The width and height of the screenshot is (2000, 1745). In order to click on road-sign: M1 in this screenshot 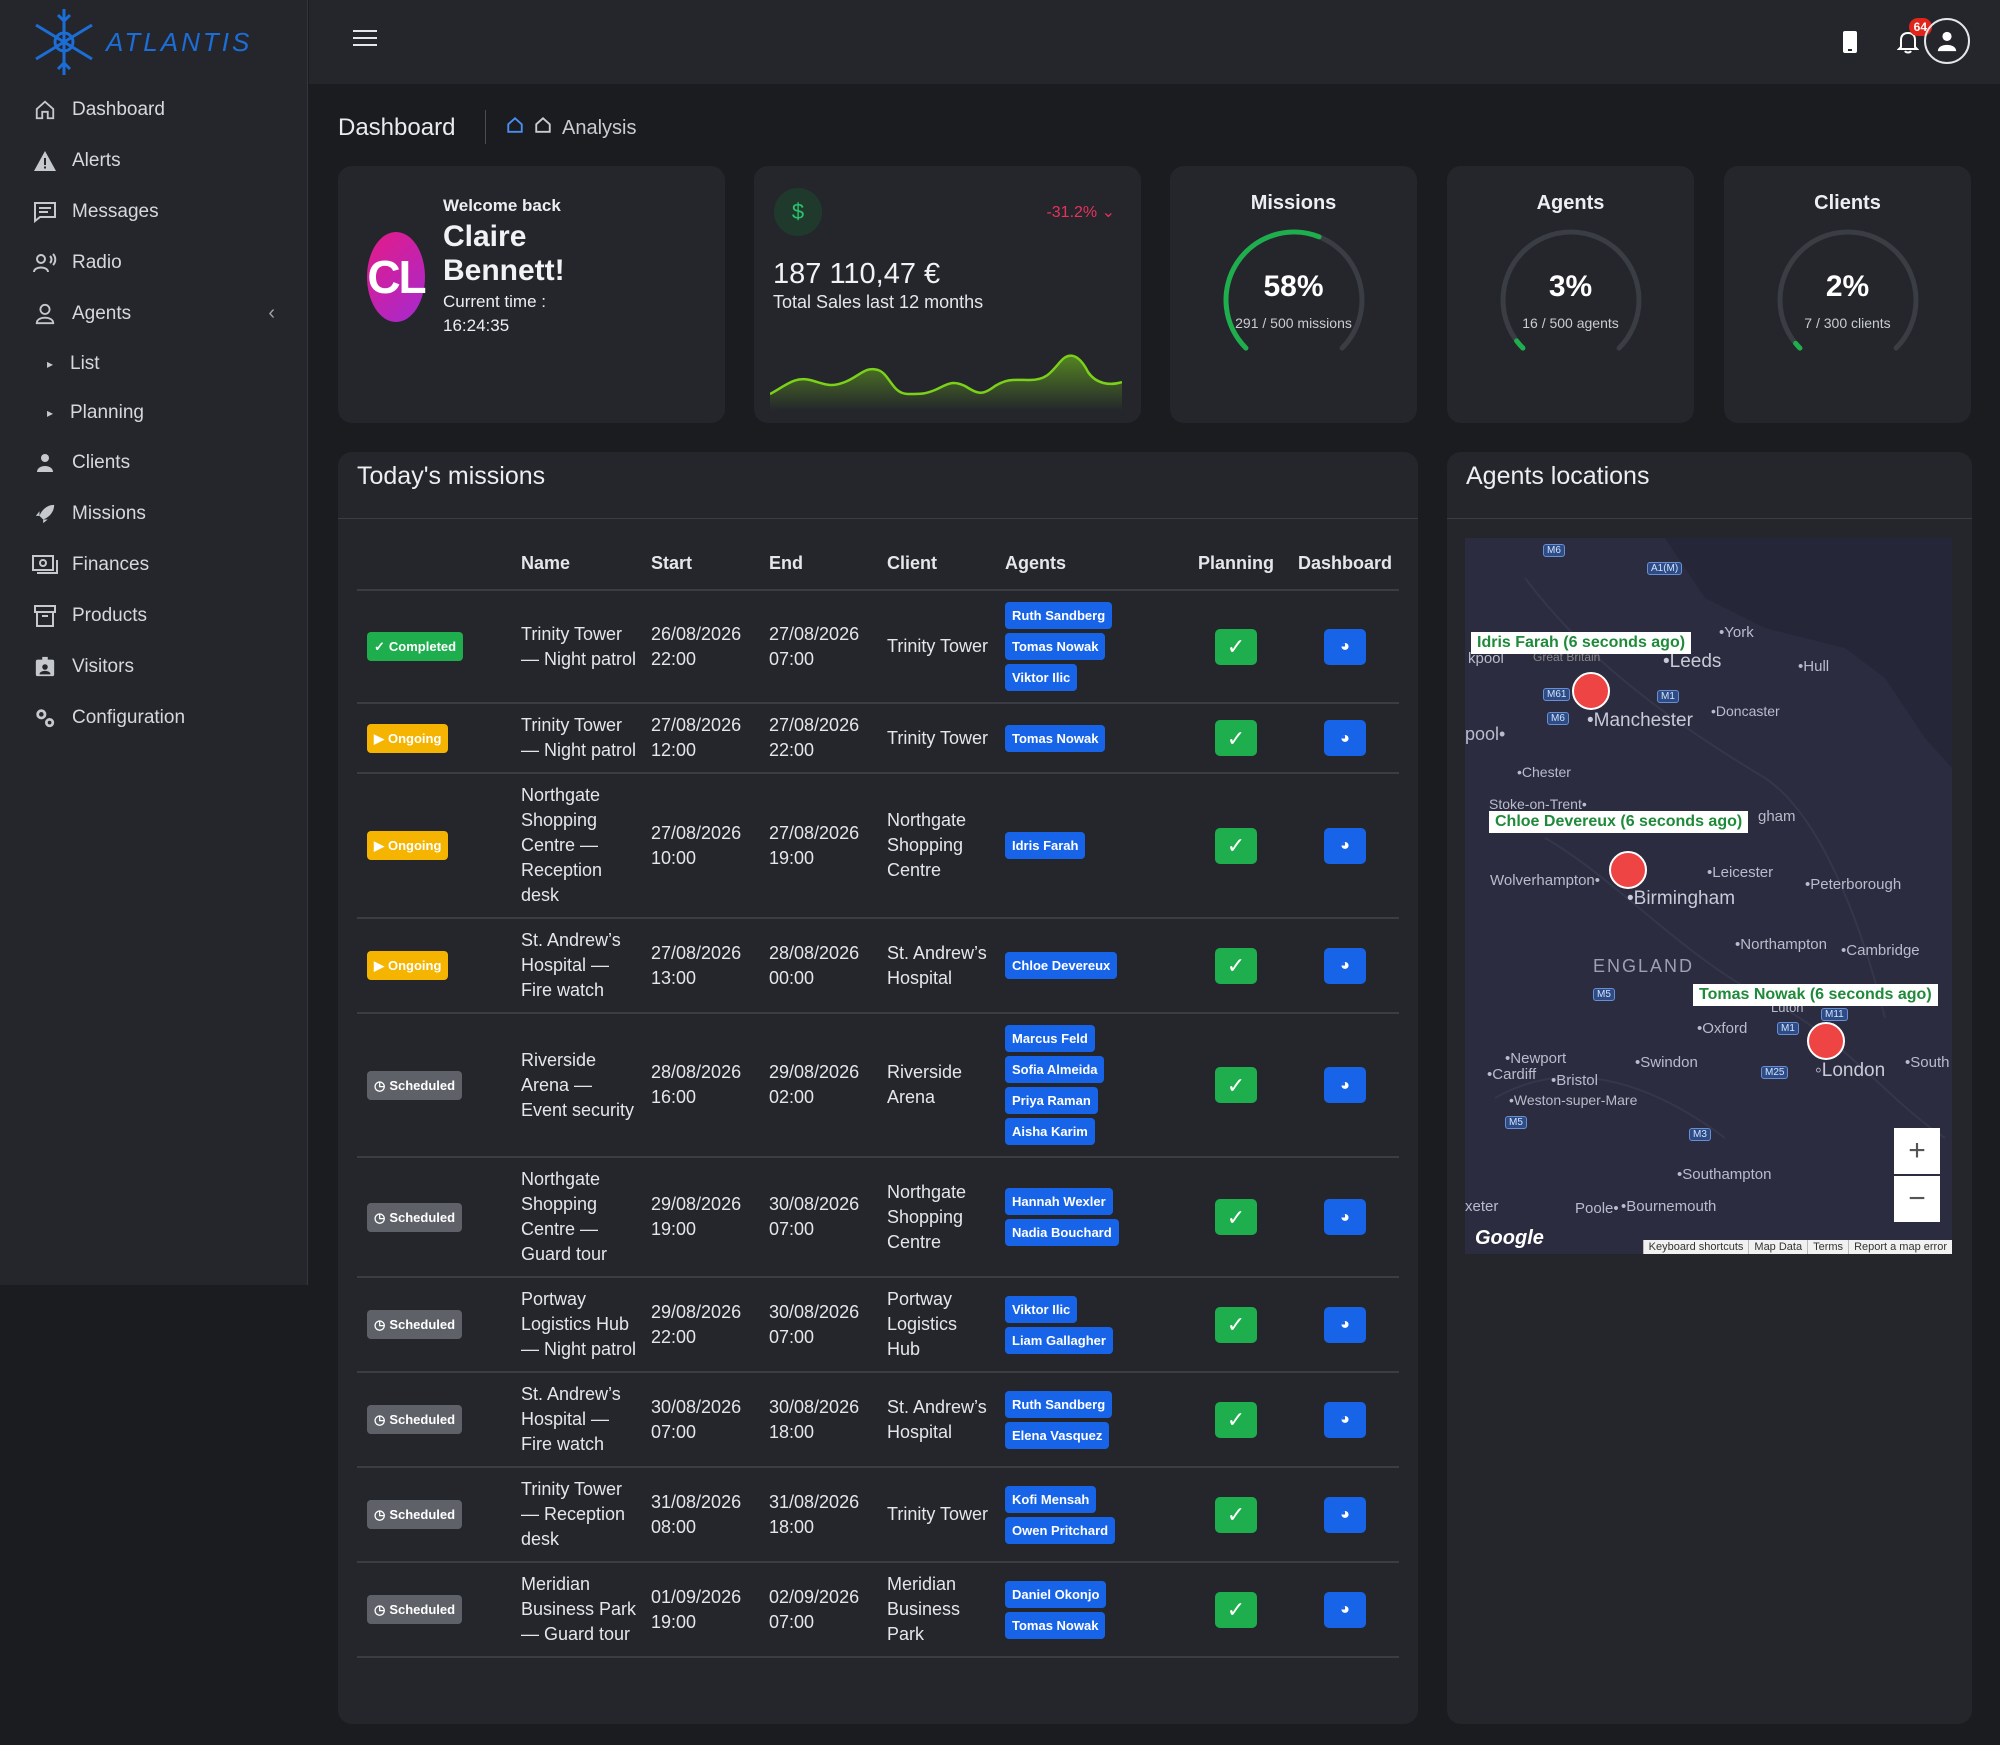, I will do `click(1668, 696)`.